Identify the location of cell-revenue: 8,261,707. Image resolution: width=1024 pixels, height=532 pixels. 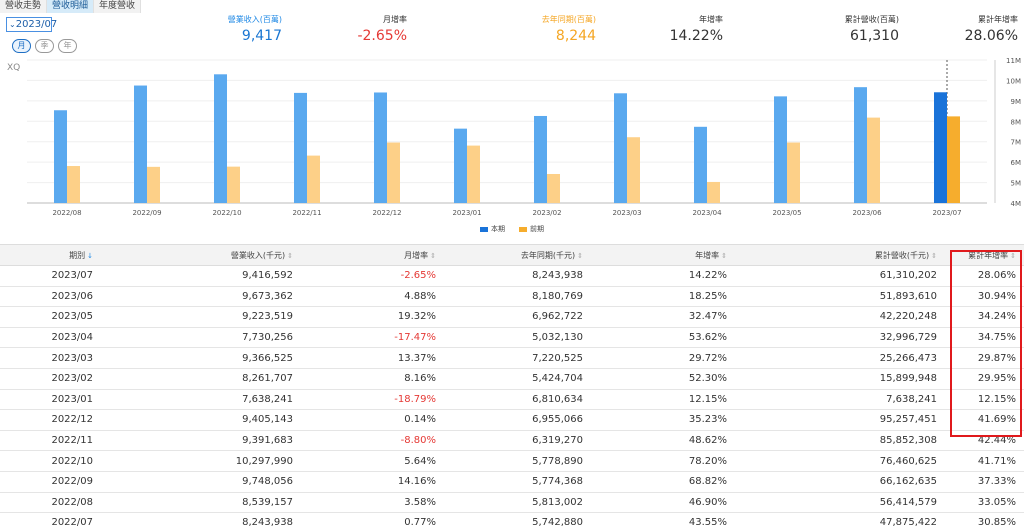
(201, 379).